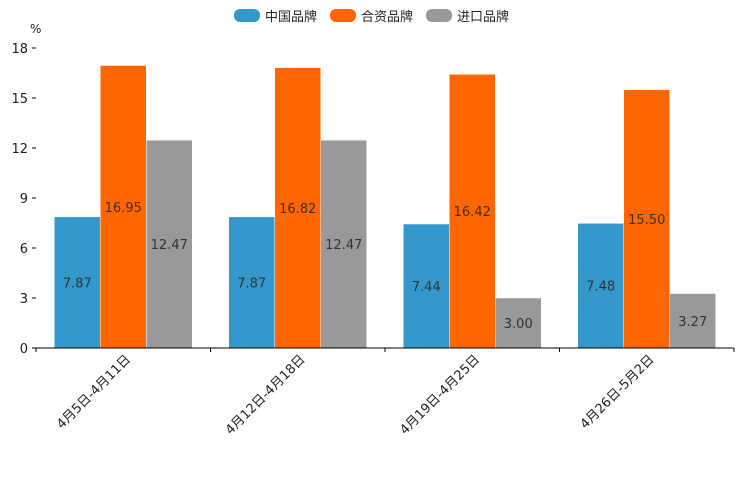 The image size is (744, 496). What do you see at coordinates (291, 17) in the screenshot?
I see `legend-label-0: 中国品牌` at bounding box center [291, 17].